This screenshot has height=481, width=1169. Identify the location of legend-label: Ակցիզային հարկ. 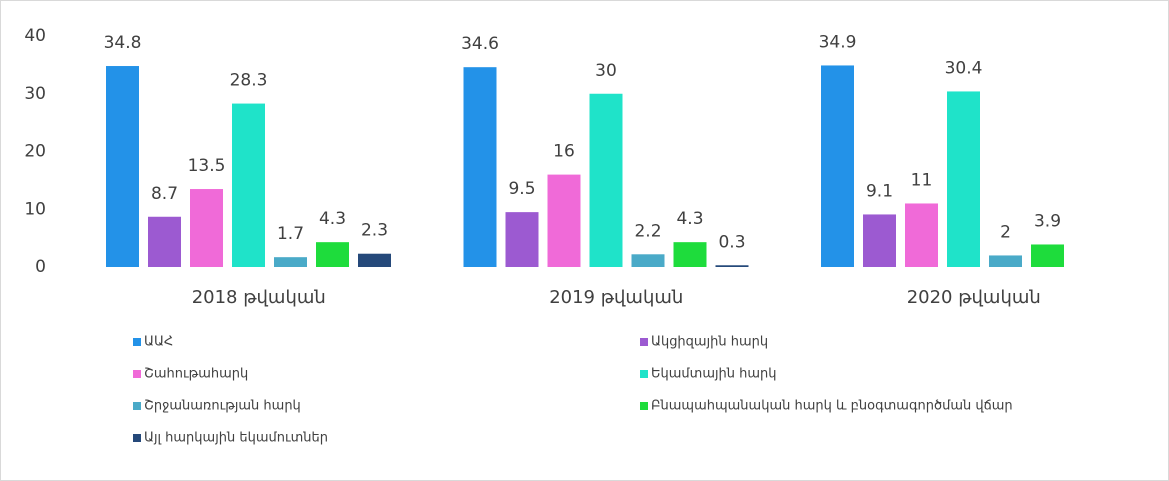
(709, 342).